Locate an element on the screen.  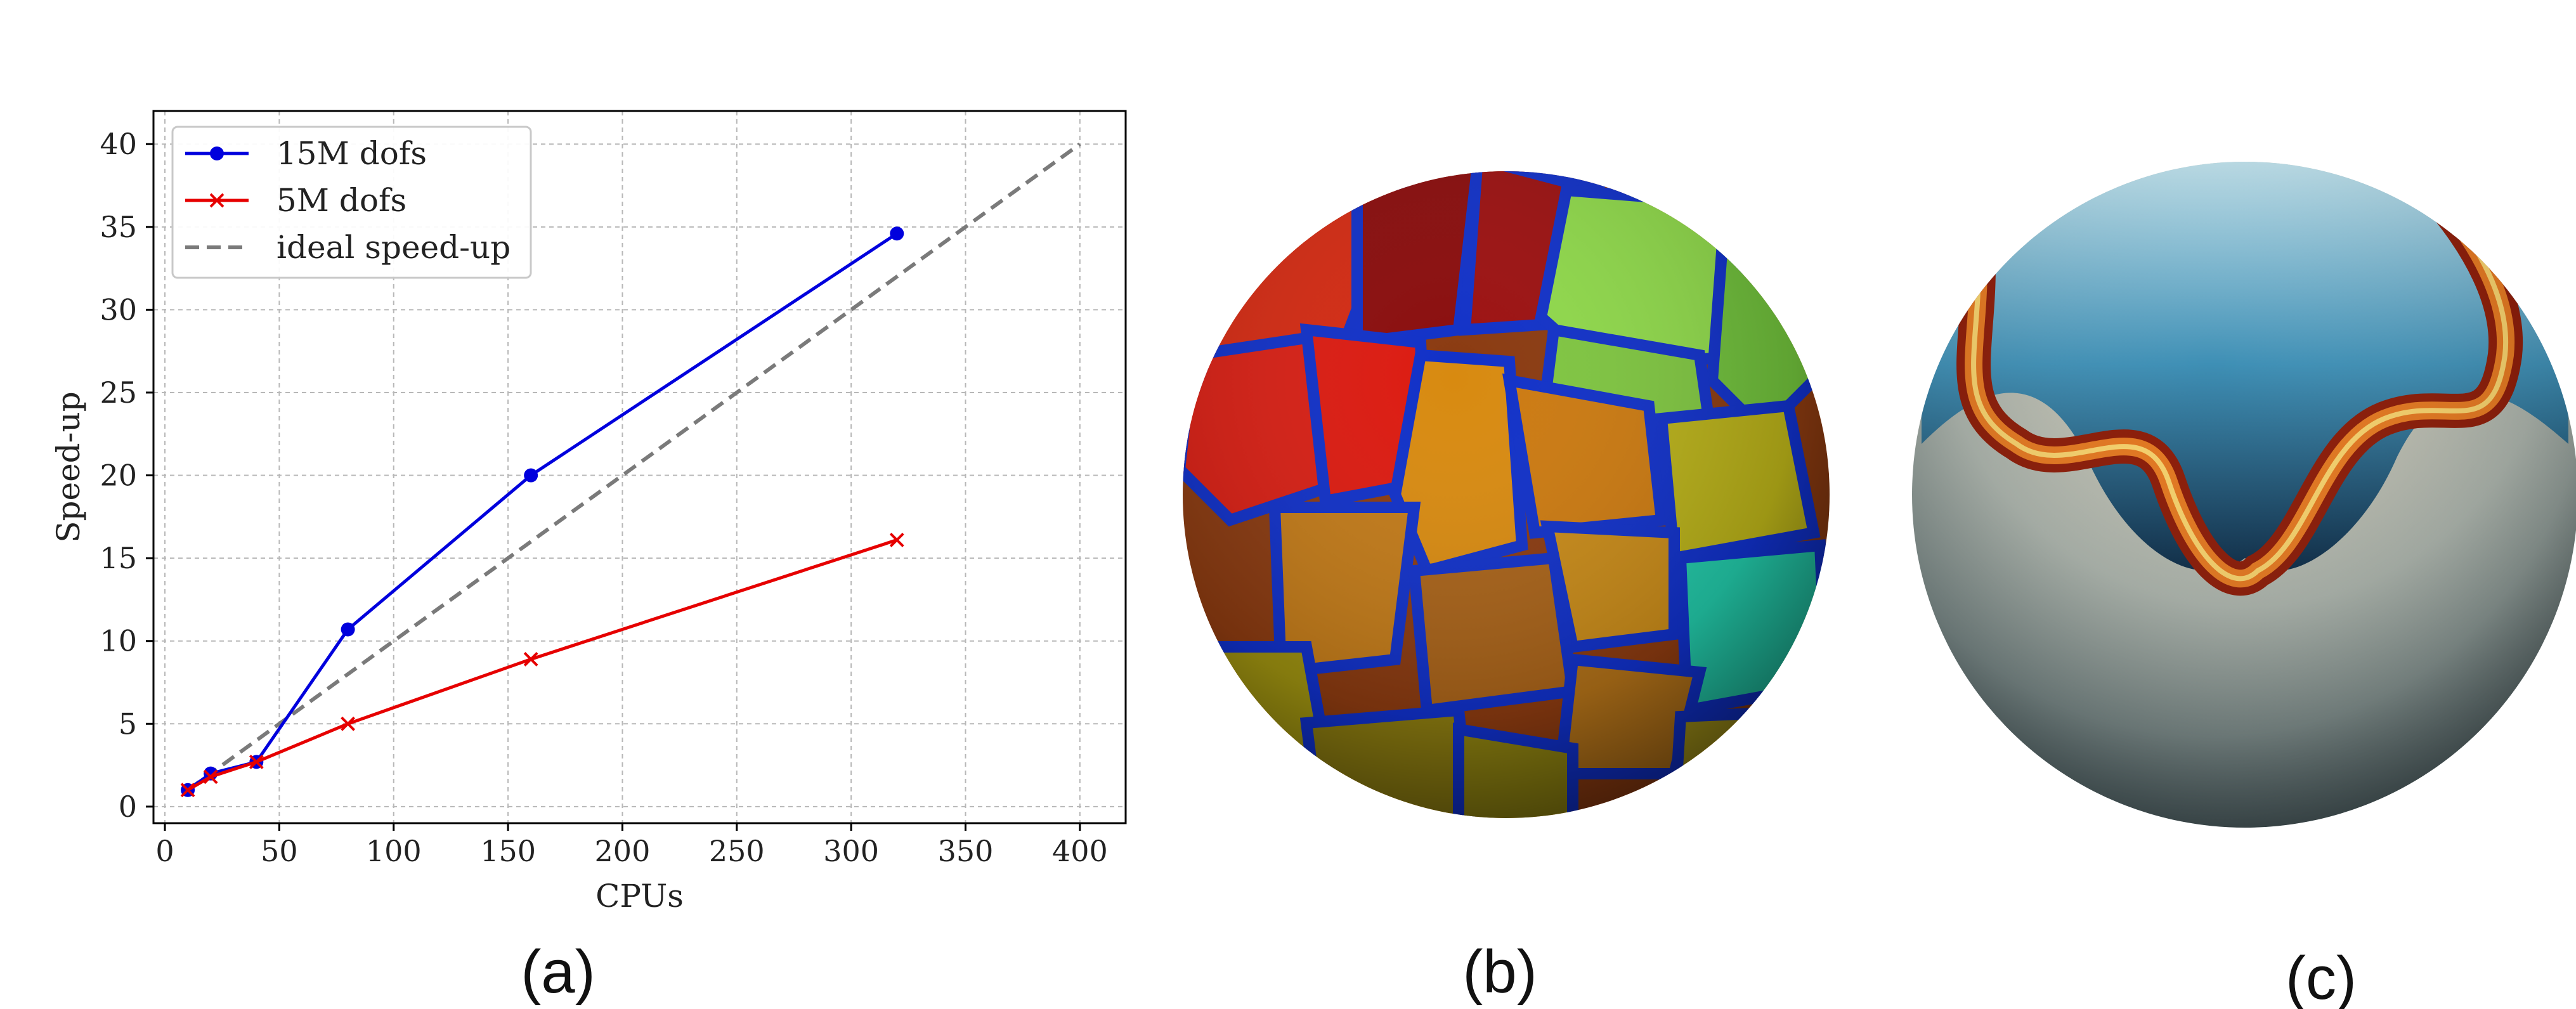
legend-box is located at coordinates (351, 202).